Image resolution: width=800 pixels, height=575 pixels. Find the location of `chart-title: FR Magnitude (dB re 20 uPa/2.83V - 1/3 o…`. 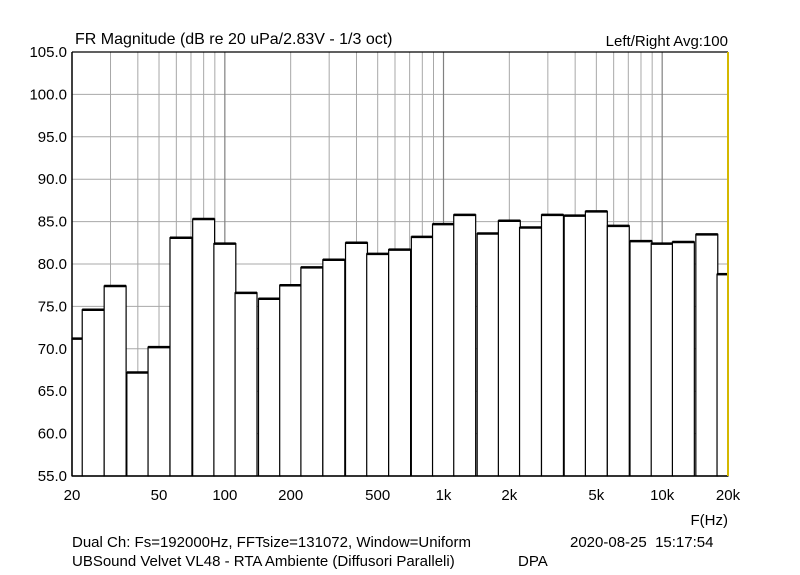

chart-title: FR Magnitude (dB re 20 uPa/2.83V - 1/3 o… is located at coordinates (234, 39).